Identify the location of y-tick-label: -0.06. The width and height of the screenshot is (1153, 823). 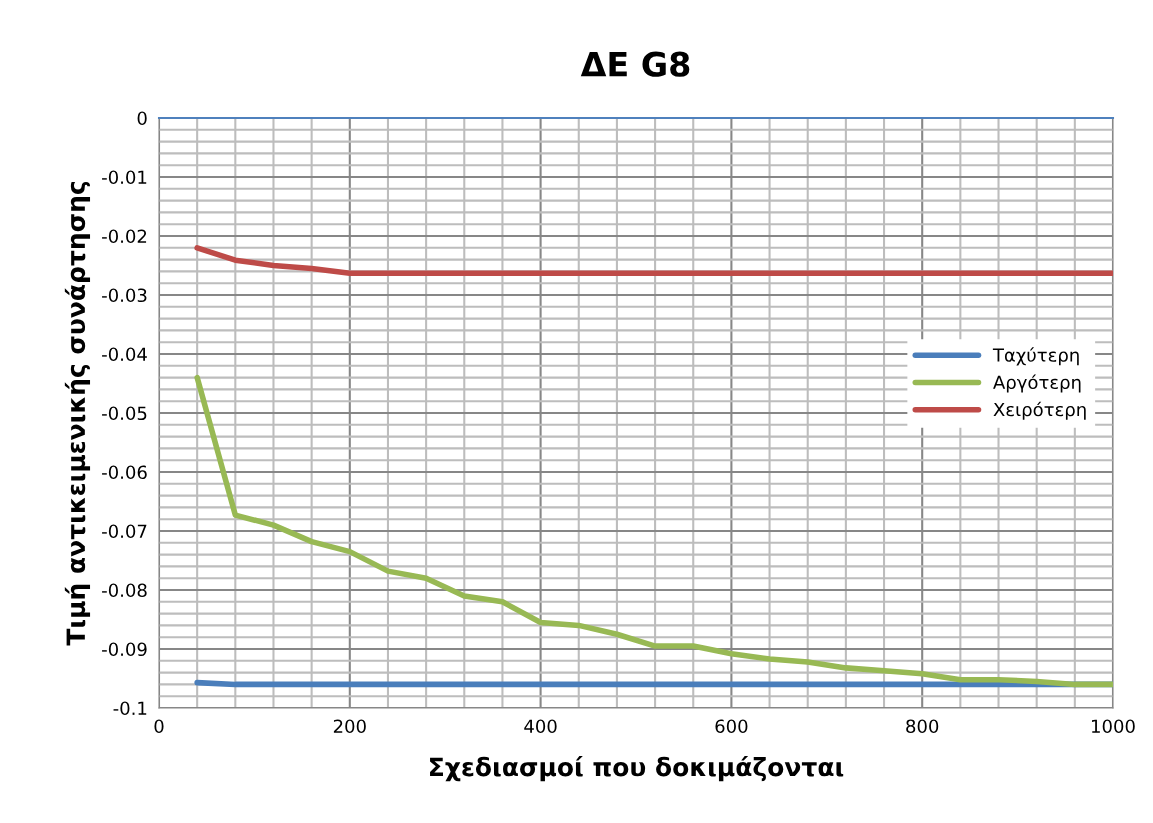
(124, 472).